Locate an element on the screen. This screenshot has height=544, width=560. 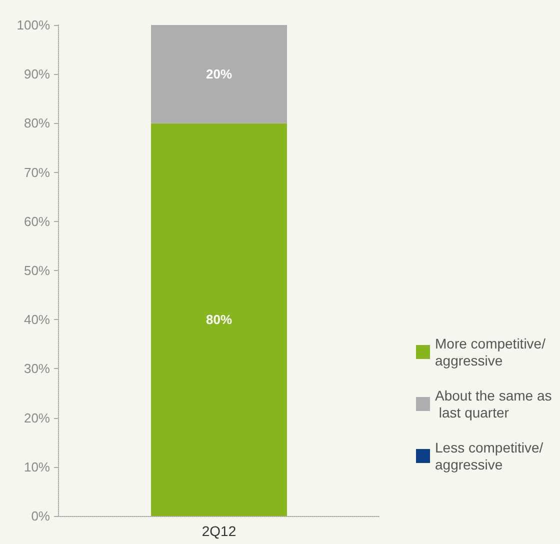
data-label: 20% is located at coordinates (219, 74).